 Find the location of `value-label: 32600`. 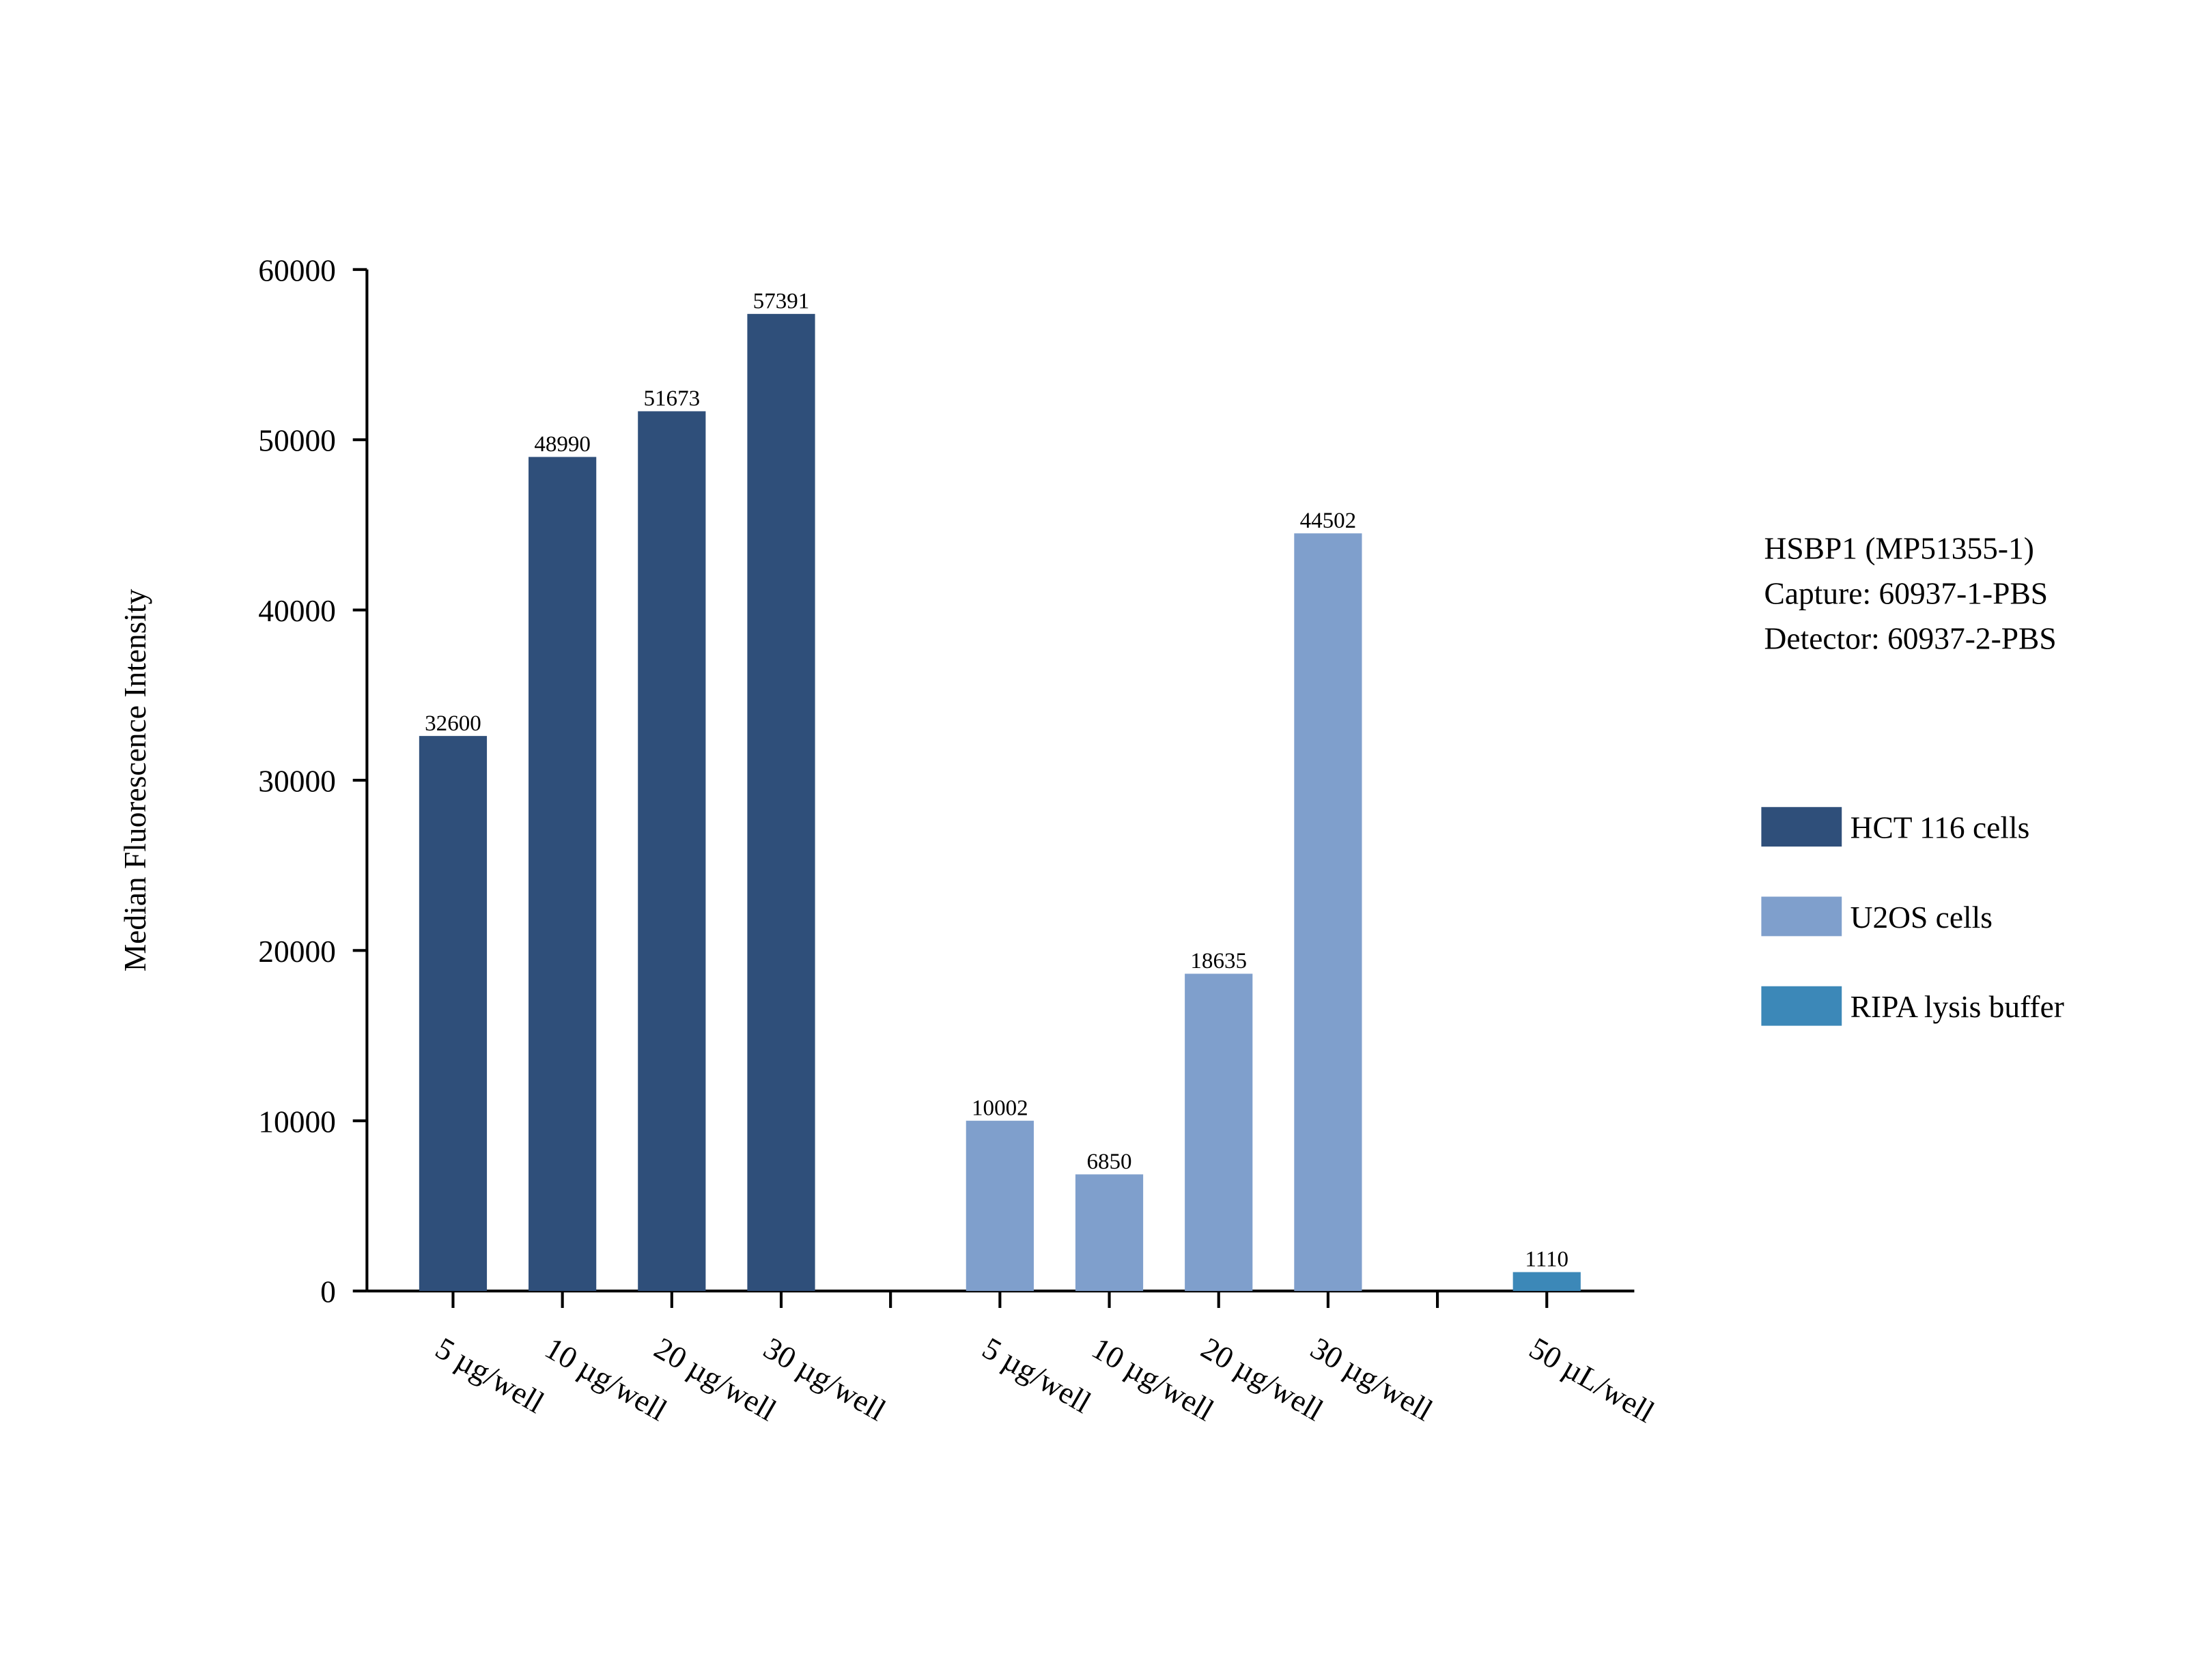

value-label: 32600 is located at coordinates (453, 723).